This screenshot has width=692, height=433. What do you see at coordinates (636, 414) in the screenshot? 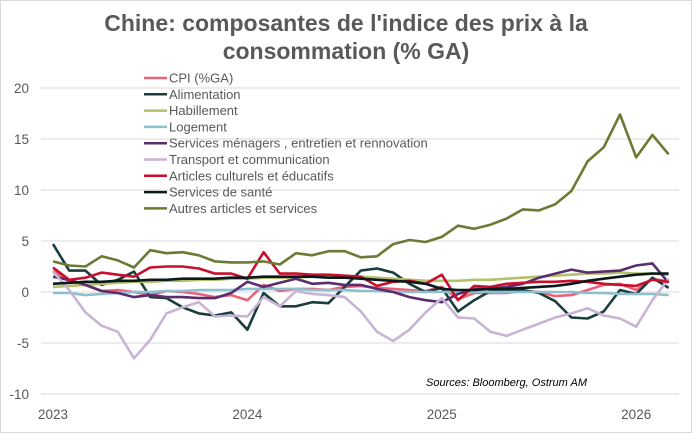
I see `x-tick-label: 2026` at bounding box center [636, 414].